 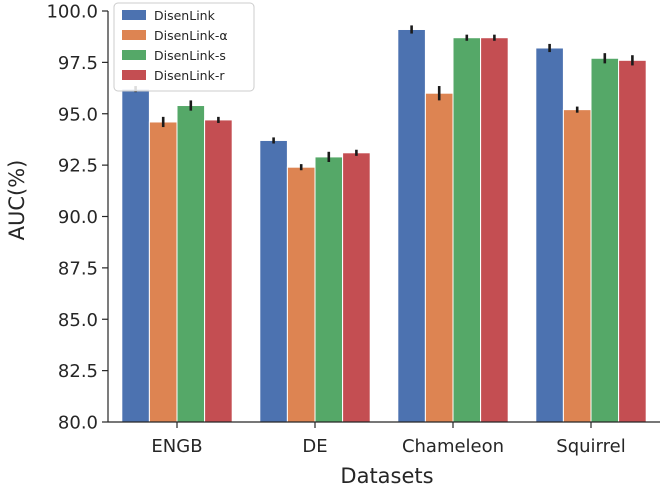 What do you see at coordinates (386, 476) in the screenshot?
I see `x-axis-label: Datasets` at bounding box center [386, 476].